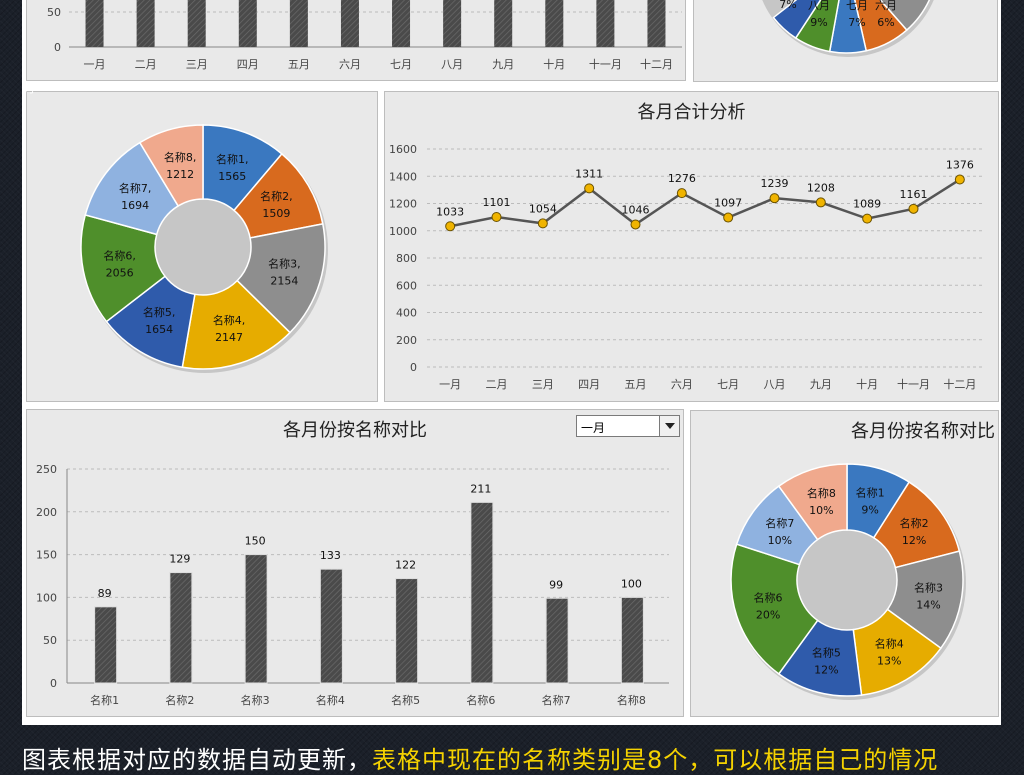 This screenshot has width=1024, height=775. Describe the element at coordinates (503, 64) in the screenshot. I see `x-tick-label: 九月` at that location.